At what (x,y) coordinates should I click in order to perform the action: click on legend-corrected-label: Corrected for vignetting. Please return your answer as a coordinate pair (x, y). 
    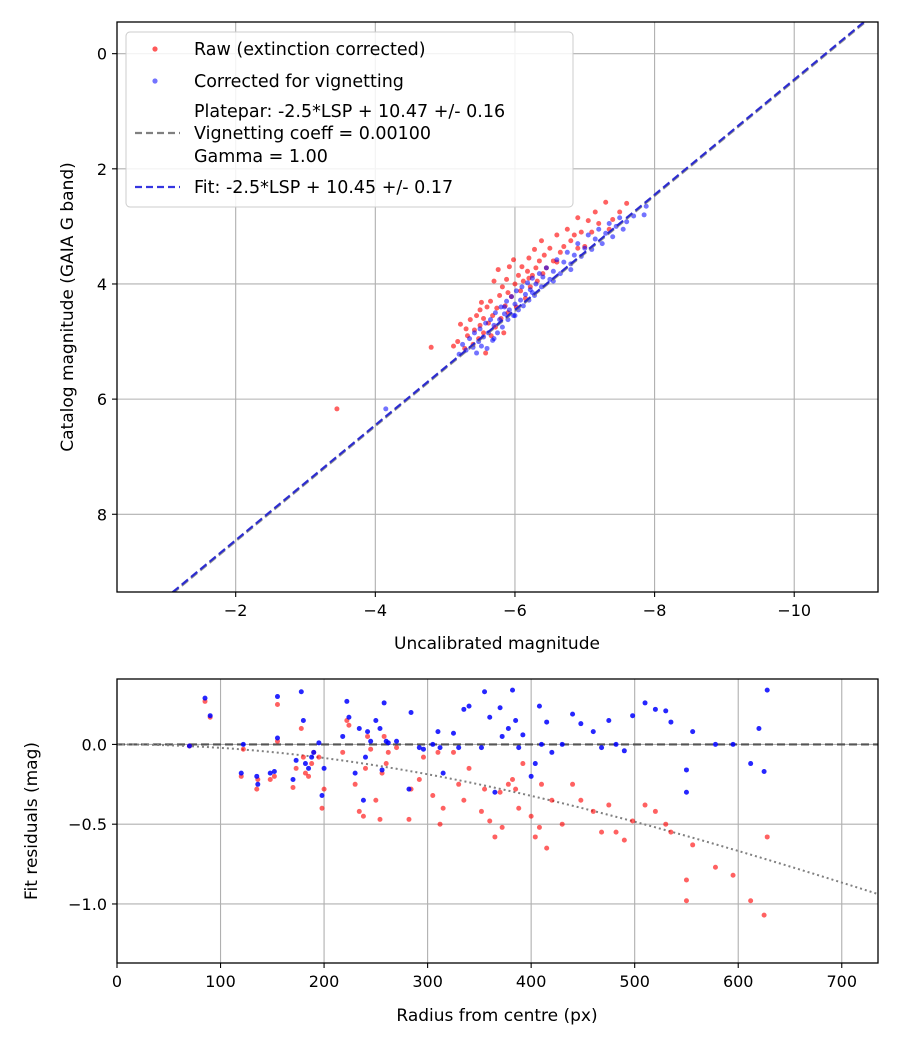
    Looking at the image, I should click on (299, 82).